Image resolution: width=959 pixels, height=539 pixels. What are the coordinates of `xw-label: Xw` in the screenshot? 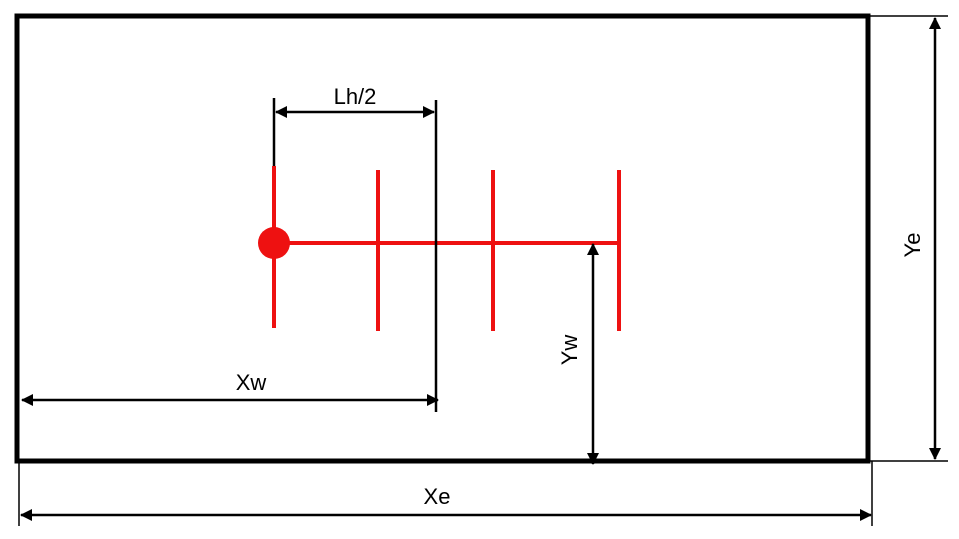 It's located at (251, 382).